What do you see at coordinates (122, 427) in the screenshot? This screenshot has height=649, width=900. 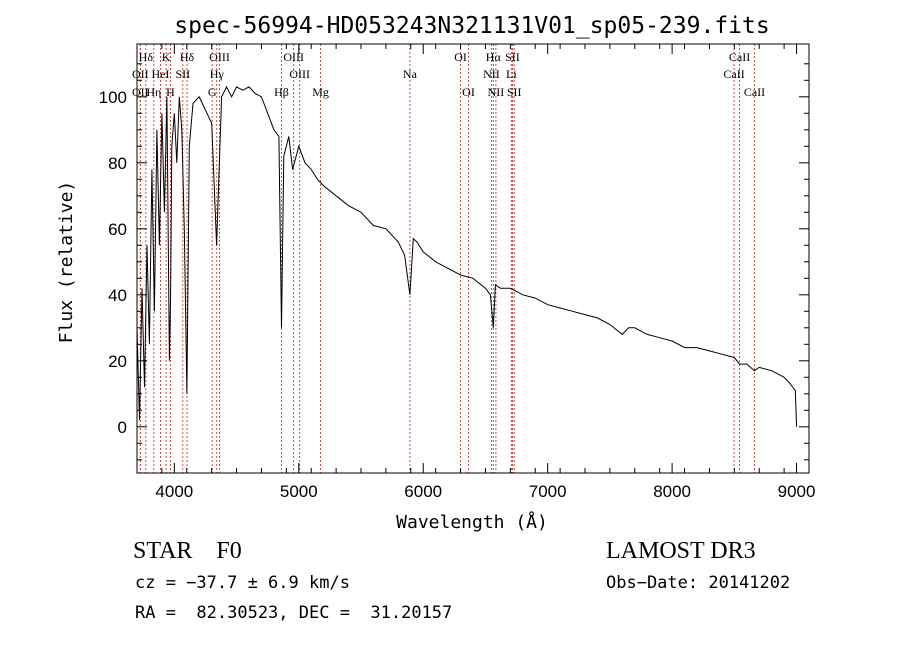 I see `y-tick-label: 0` at bounding box center [122, 427].